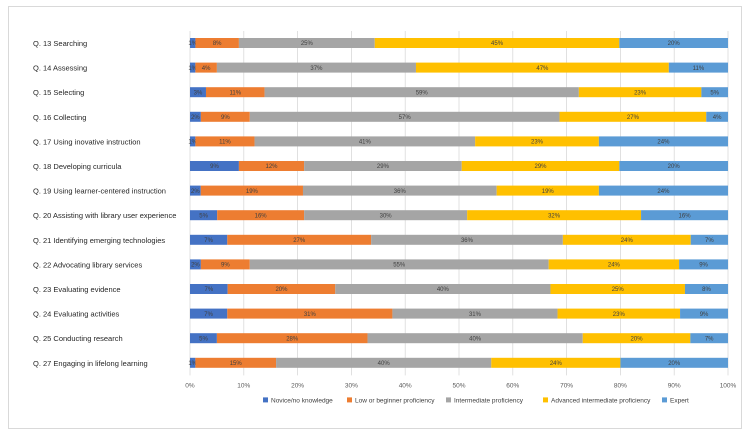 Image resolution: width=750 pixels, height=435 pixels. I want to click on data-label: 8%, so click(217, 44).